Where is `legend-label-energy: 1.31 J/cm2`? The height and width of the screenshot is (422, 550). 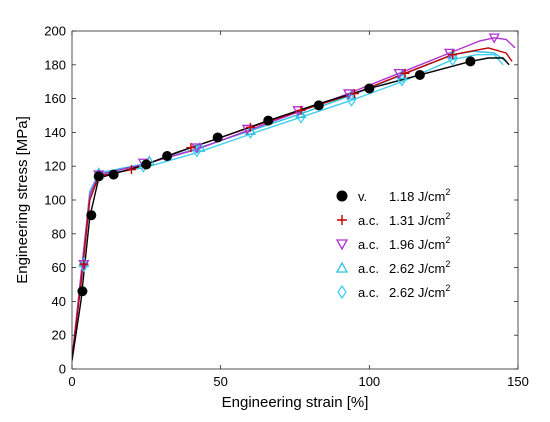
legend-label-energy: 1.31 J/cm2 is located at coordinates (419, 219).